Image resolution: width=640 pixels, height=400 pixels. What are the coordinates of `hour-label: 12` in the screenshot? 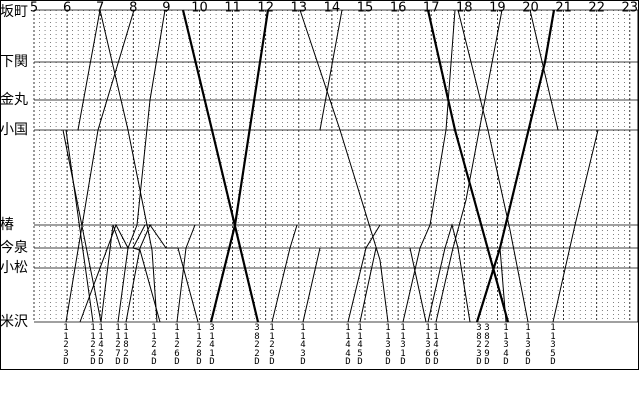 It's located at (265, 8).